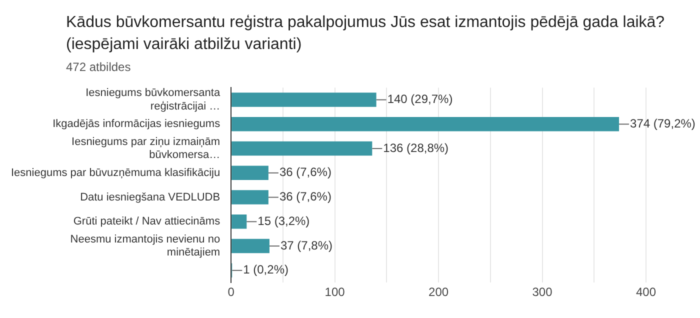  What do you see at coordinates (306, 245) in the screenshot?
I see `data-label: 37 (7,8%)` at bounding box center [306, 245].